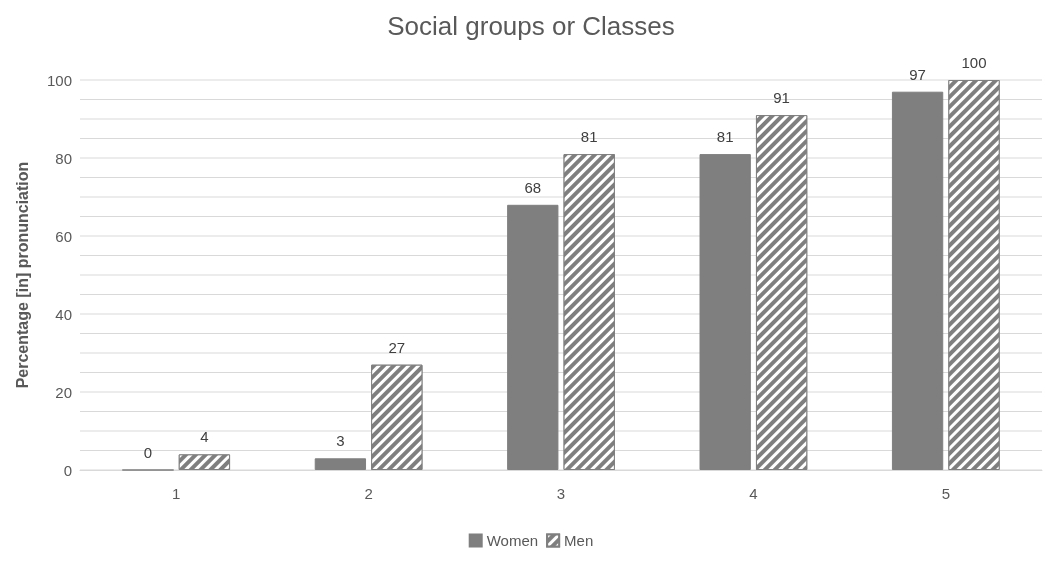 The image size is (1062, 563). I want to click on x-tick-label: 4, so click(753, 493).